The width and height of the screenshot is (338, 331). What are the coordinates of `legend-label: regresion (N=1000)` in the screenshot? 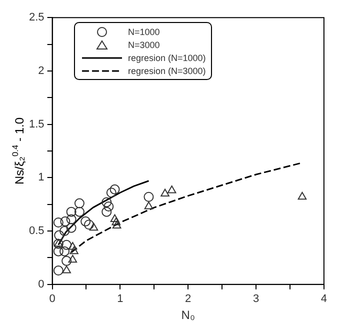 It's located at (167, 57).